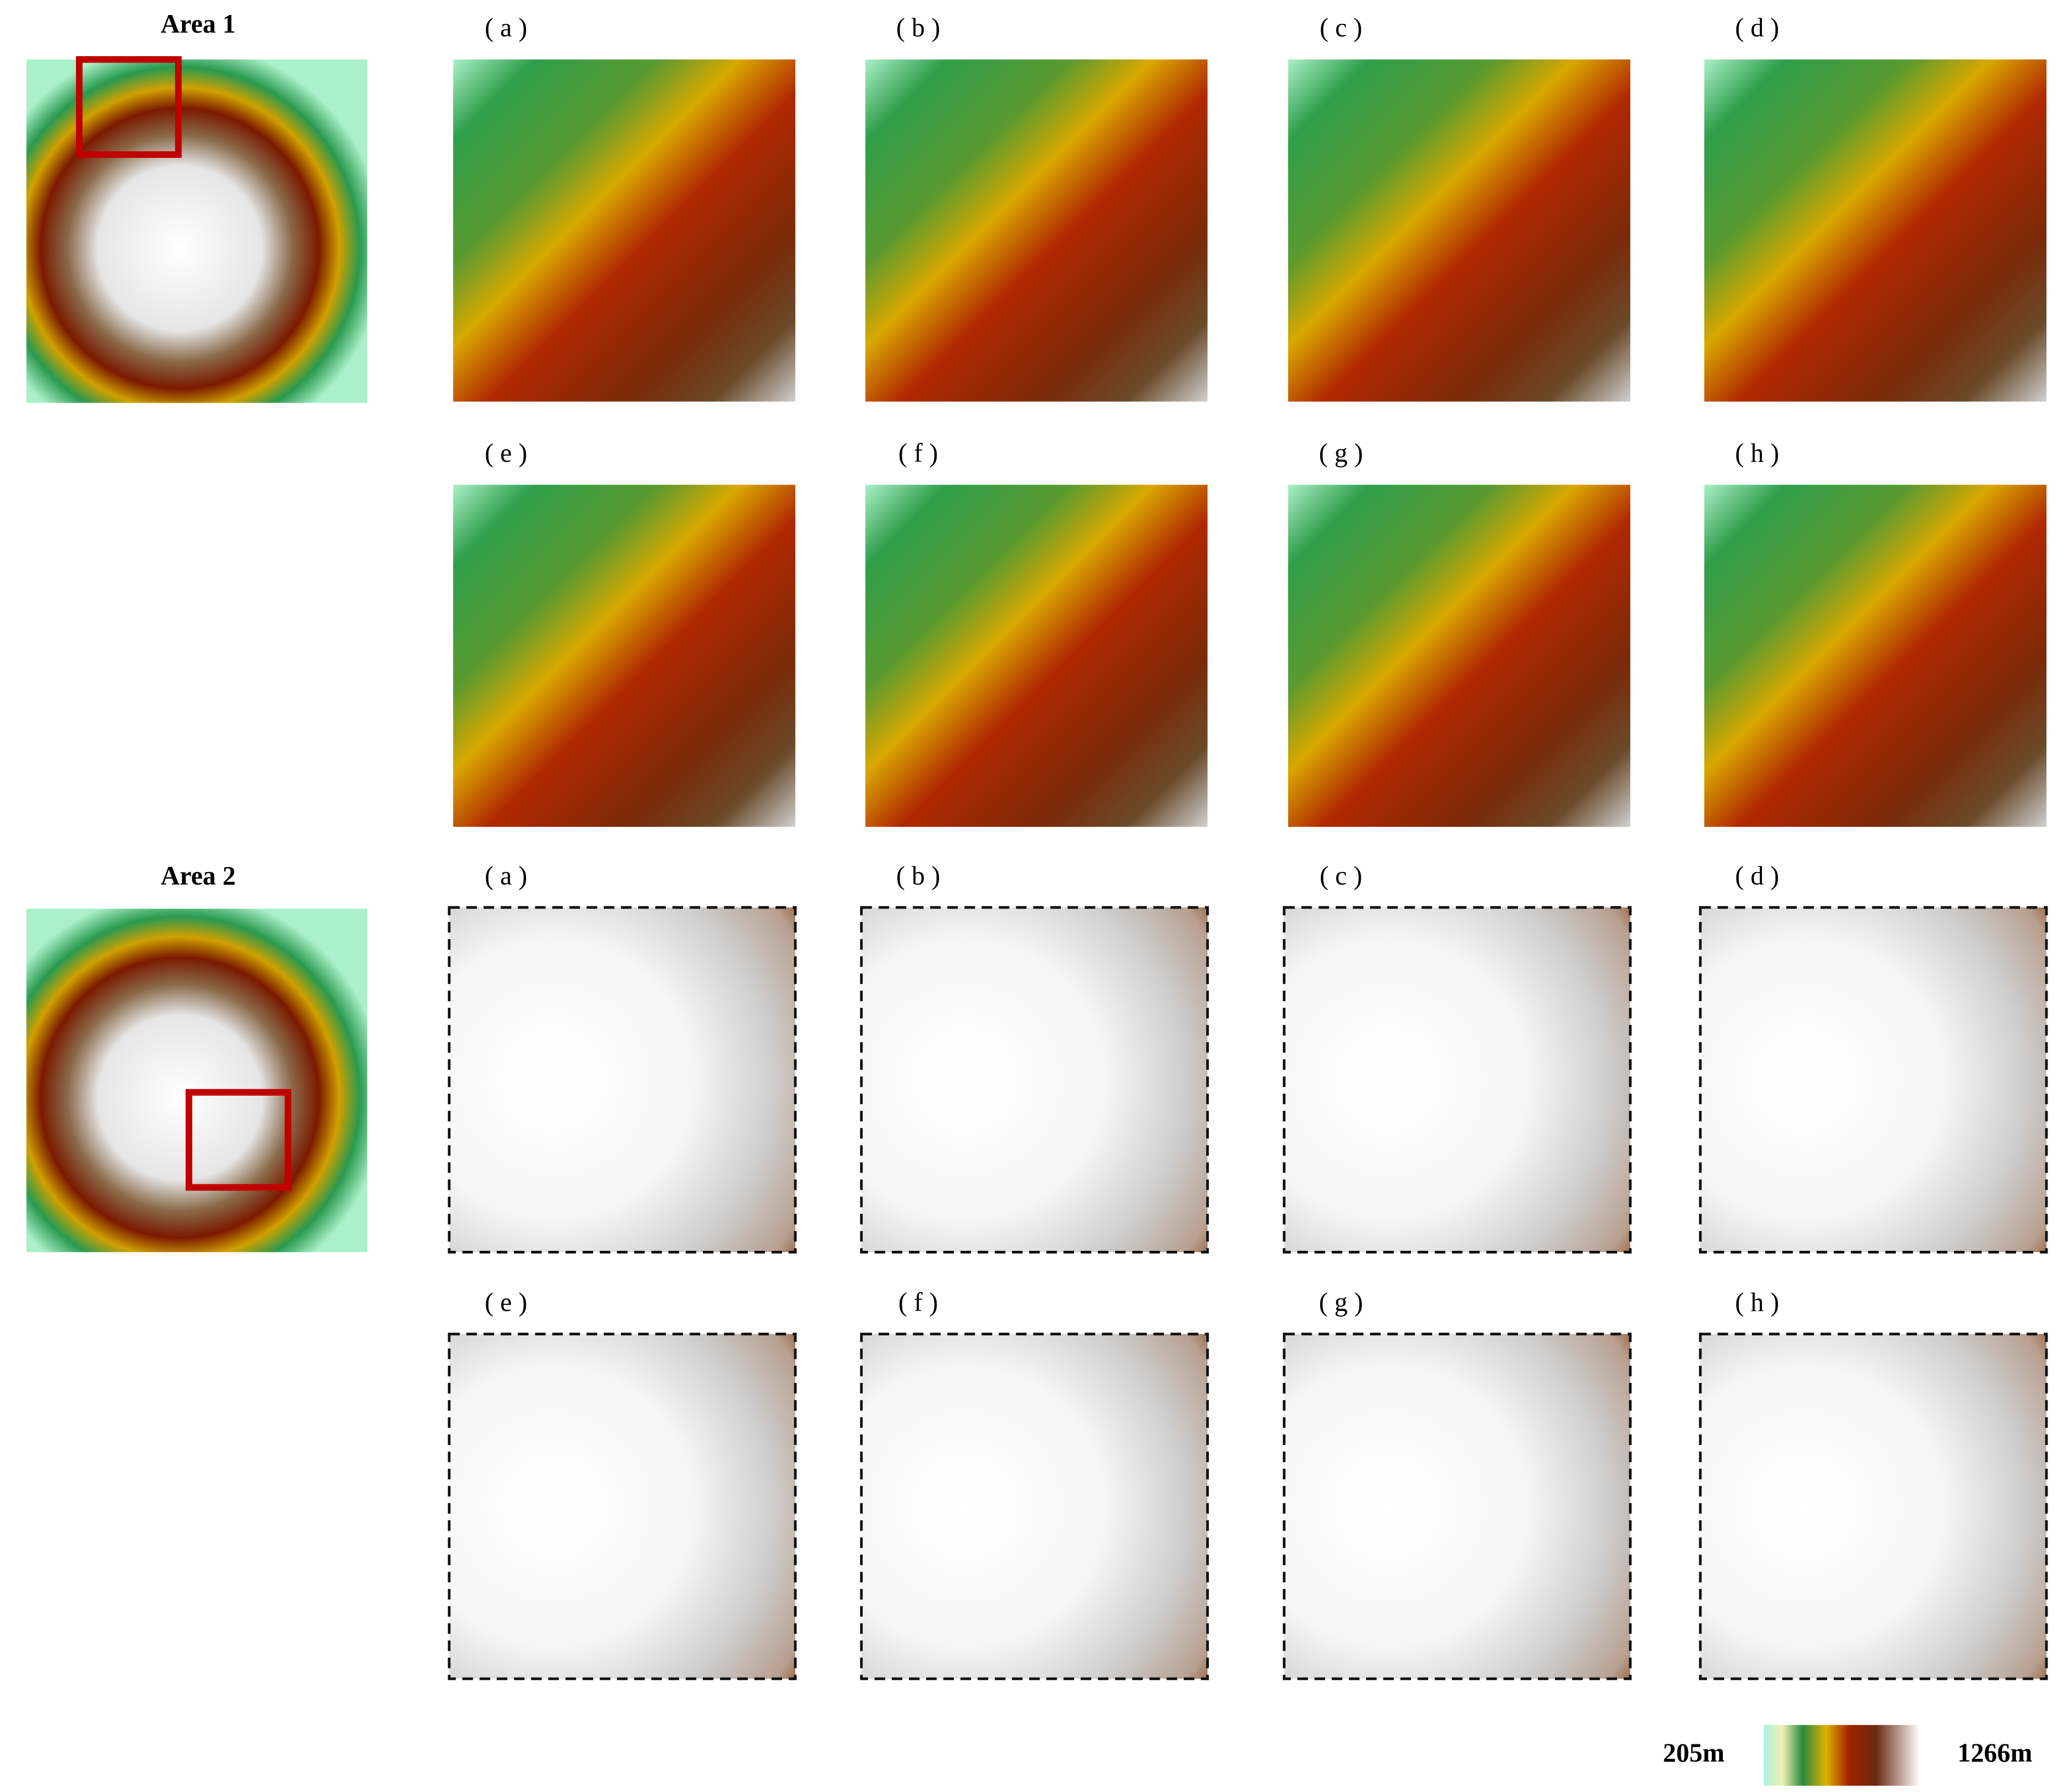  Describe the element at coordinates (1842, 1756) in the screenshot. I see `colorbar` at that location.